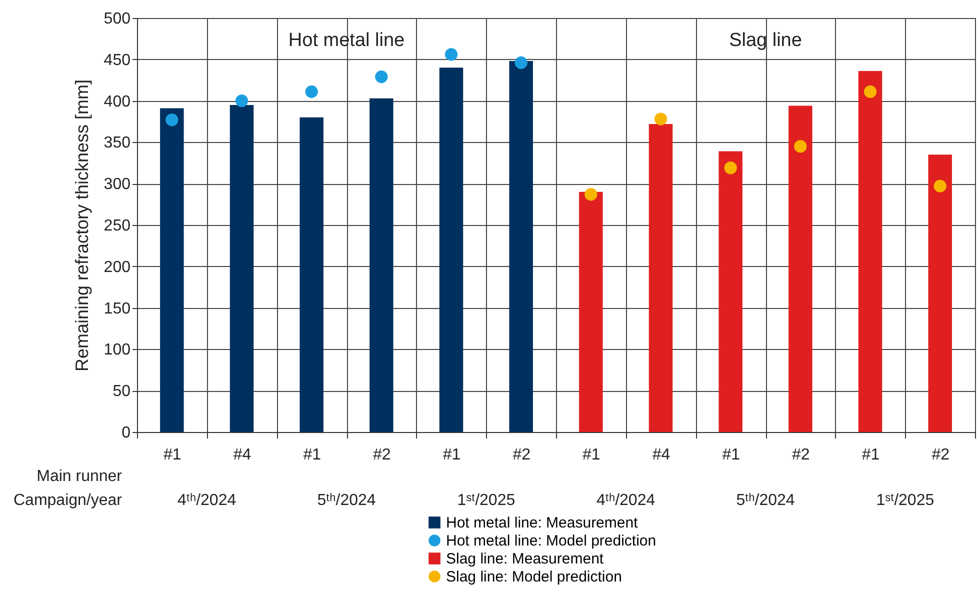  I want to click on y-tick-label: 400, so click(117, 101).